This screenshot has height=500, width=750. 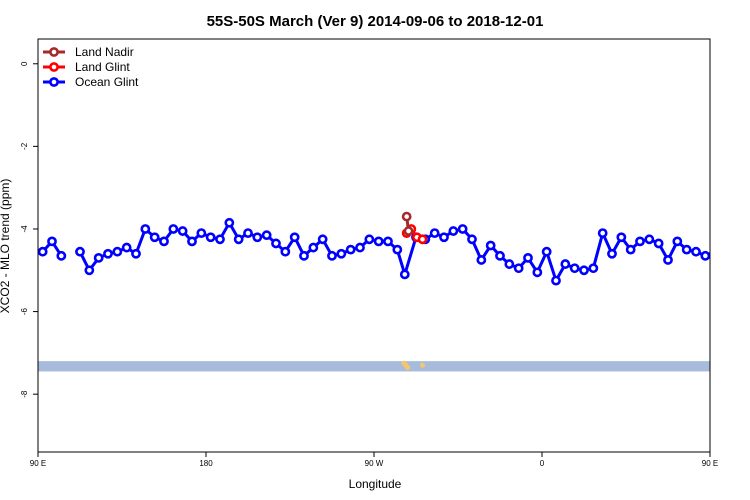 I want to click on point-land-glint, so click(x=422, y=239).